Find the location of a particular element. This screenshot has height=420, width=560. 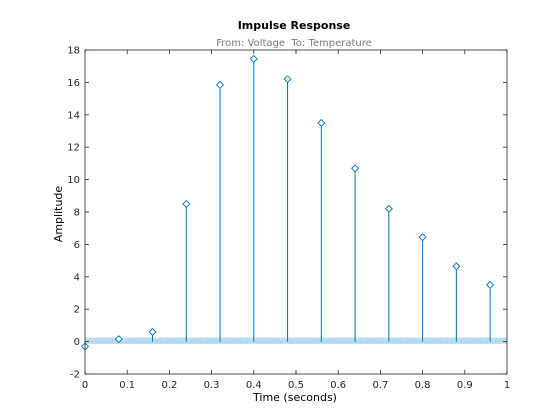

x-tick-label: 0.4 is located at coordinates (254, 385).